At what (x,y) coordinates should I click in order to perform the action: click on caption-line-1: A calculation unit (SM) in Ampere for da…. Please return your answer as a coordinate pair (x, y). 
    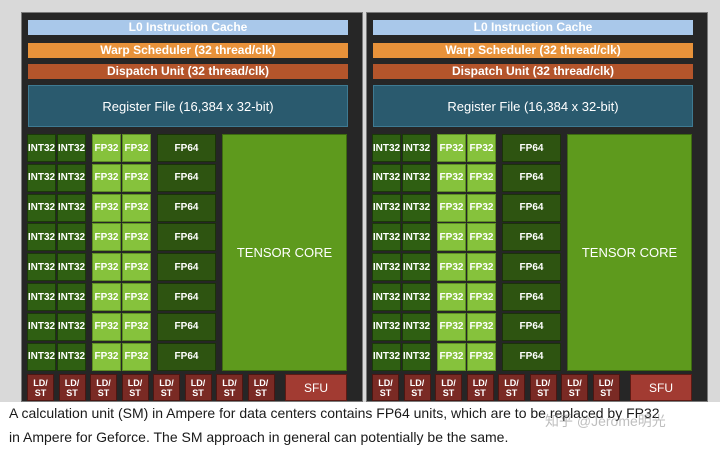
    Looking at the image, I should click on (334, 413).